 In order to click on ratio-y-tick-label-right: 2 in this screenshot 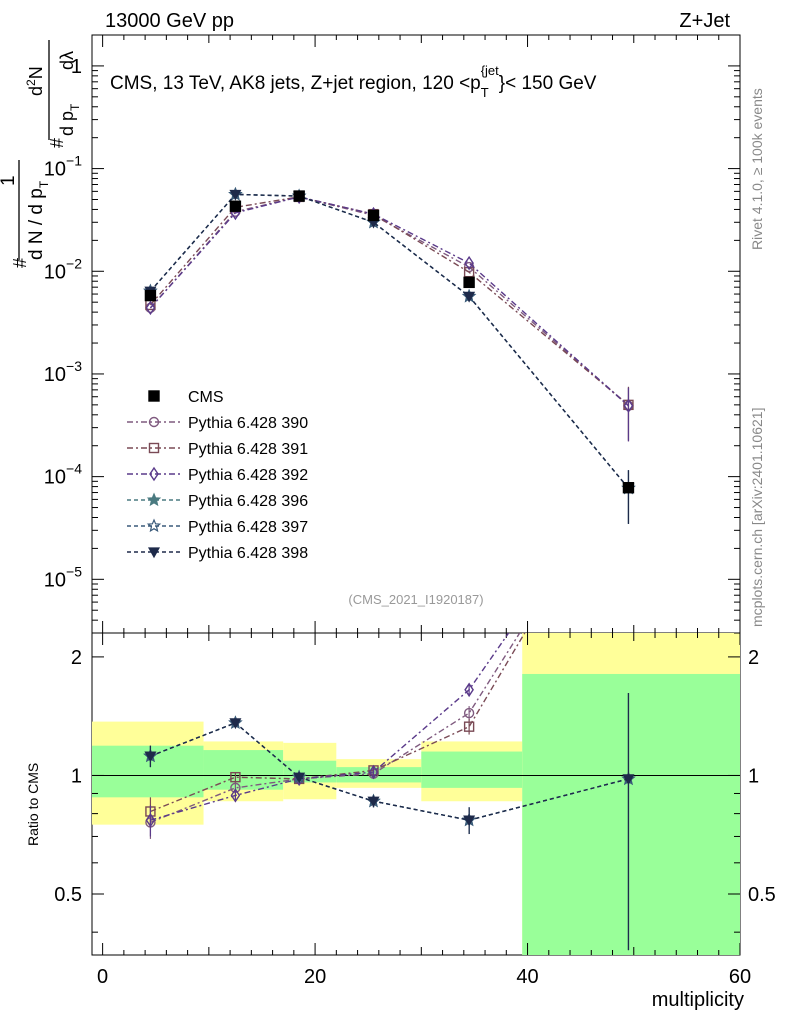, I will do `click(753, 658)`.